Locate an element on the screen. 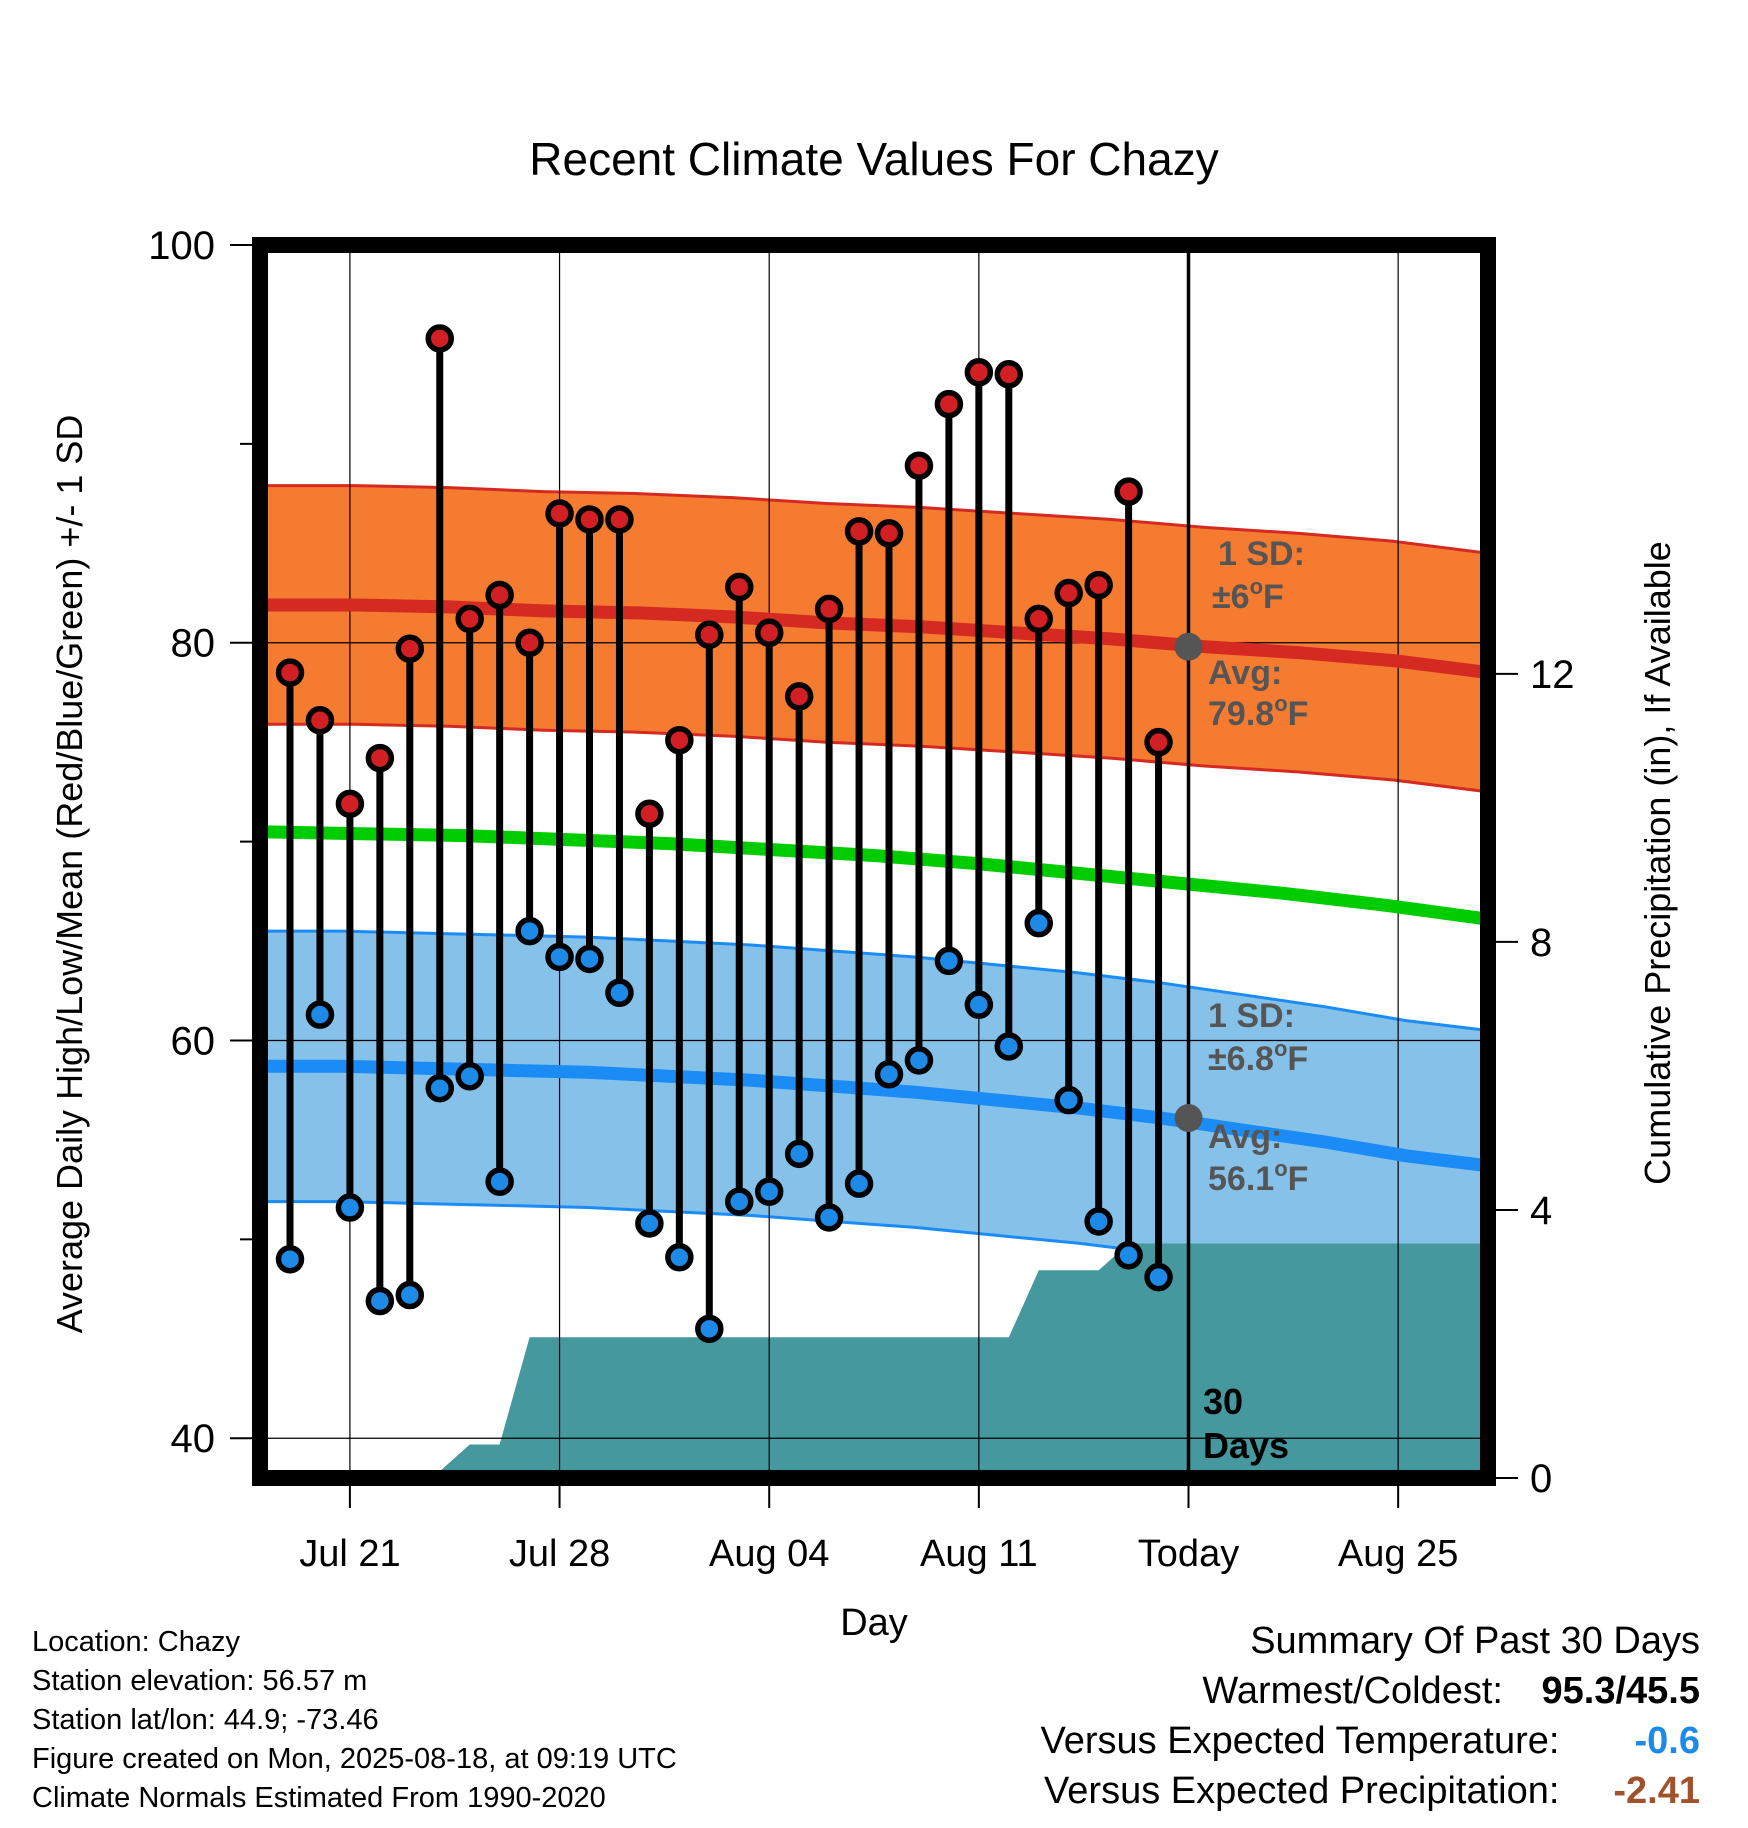  summary-warmest-row: Warmest/Coldest: 95.3/45.5 is located at coordinates (1451, 1691).